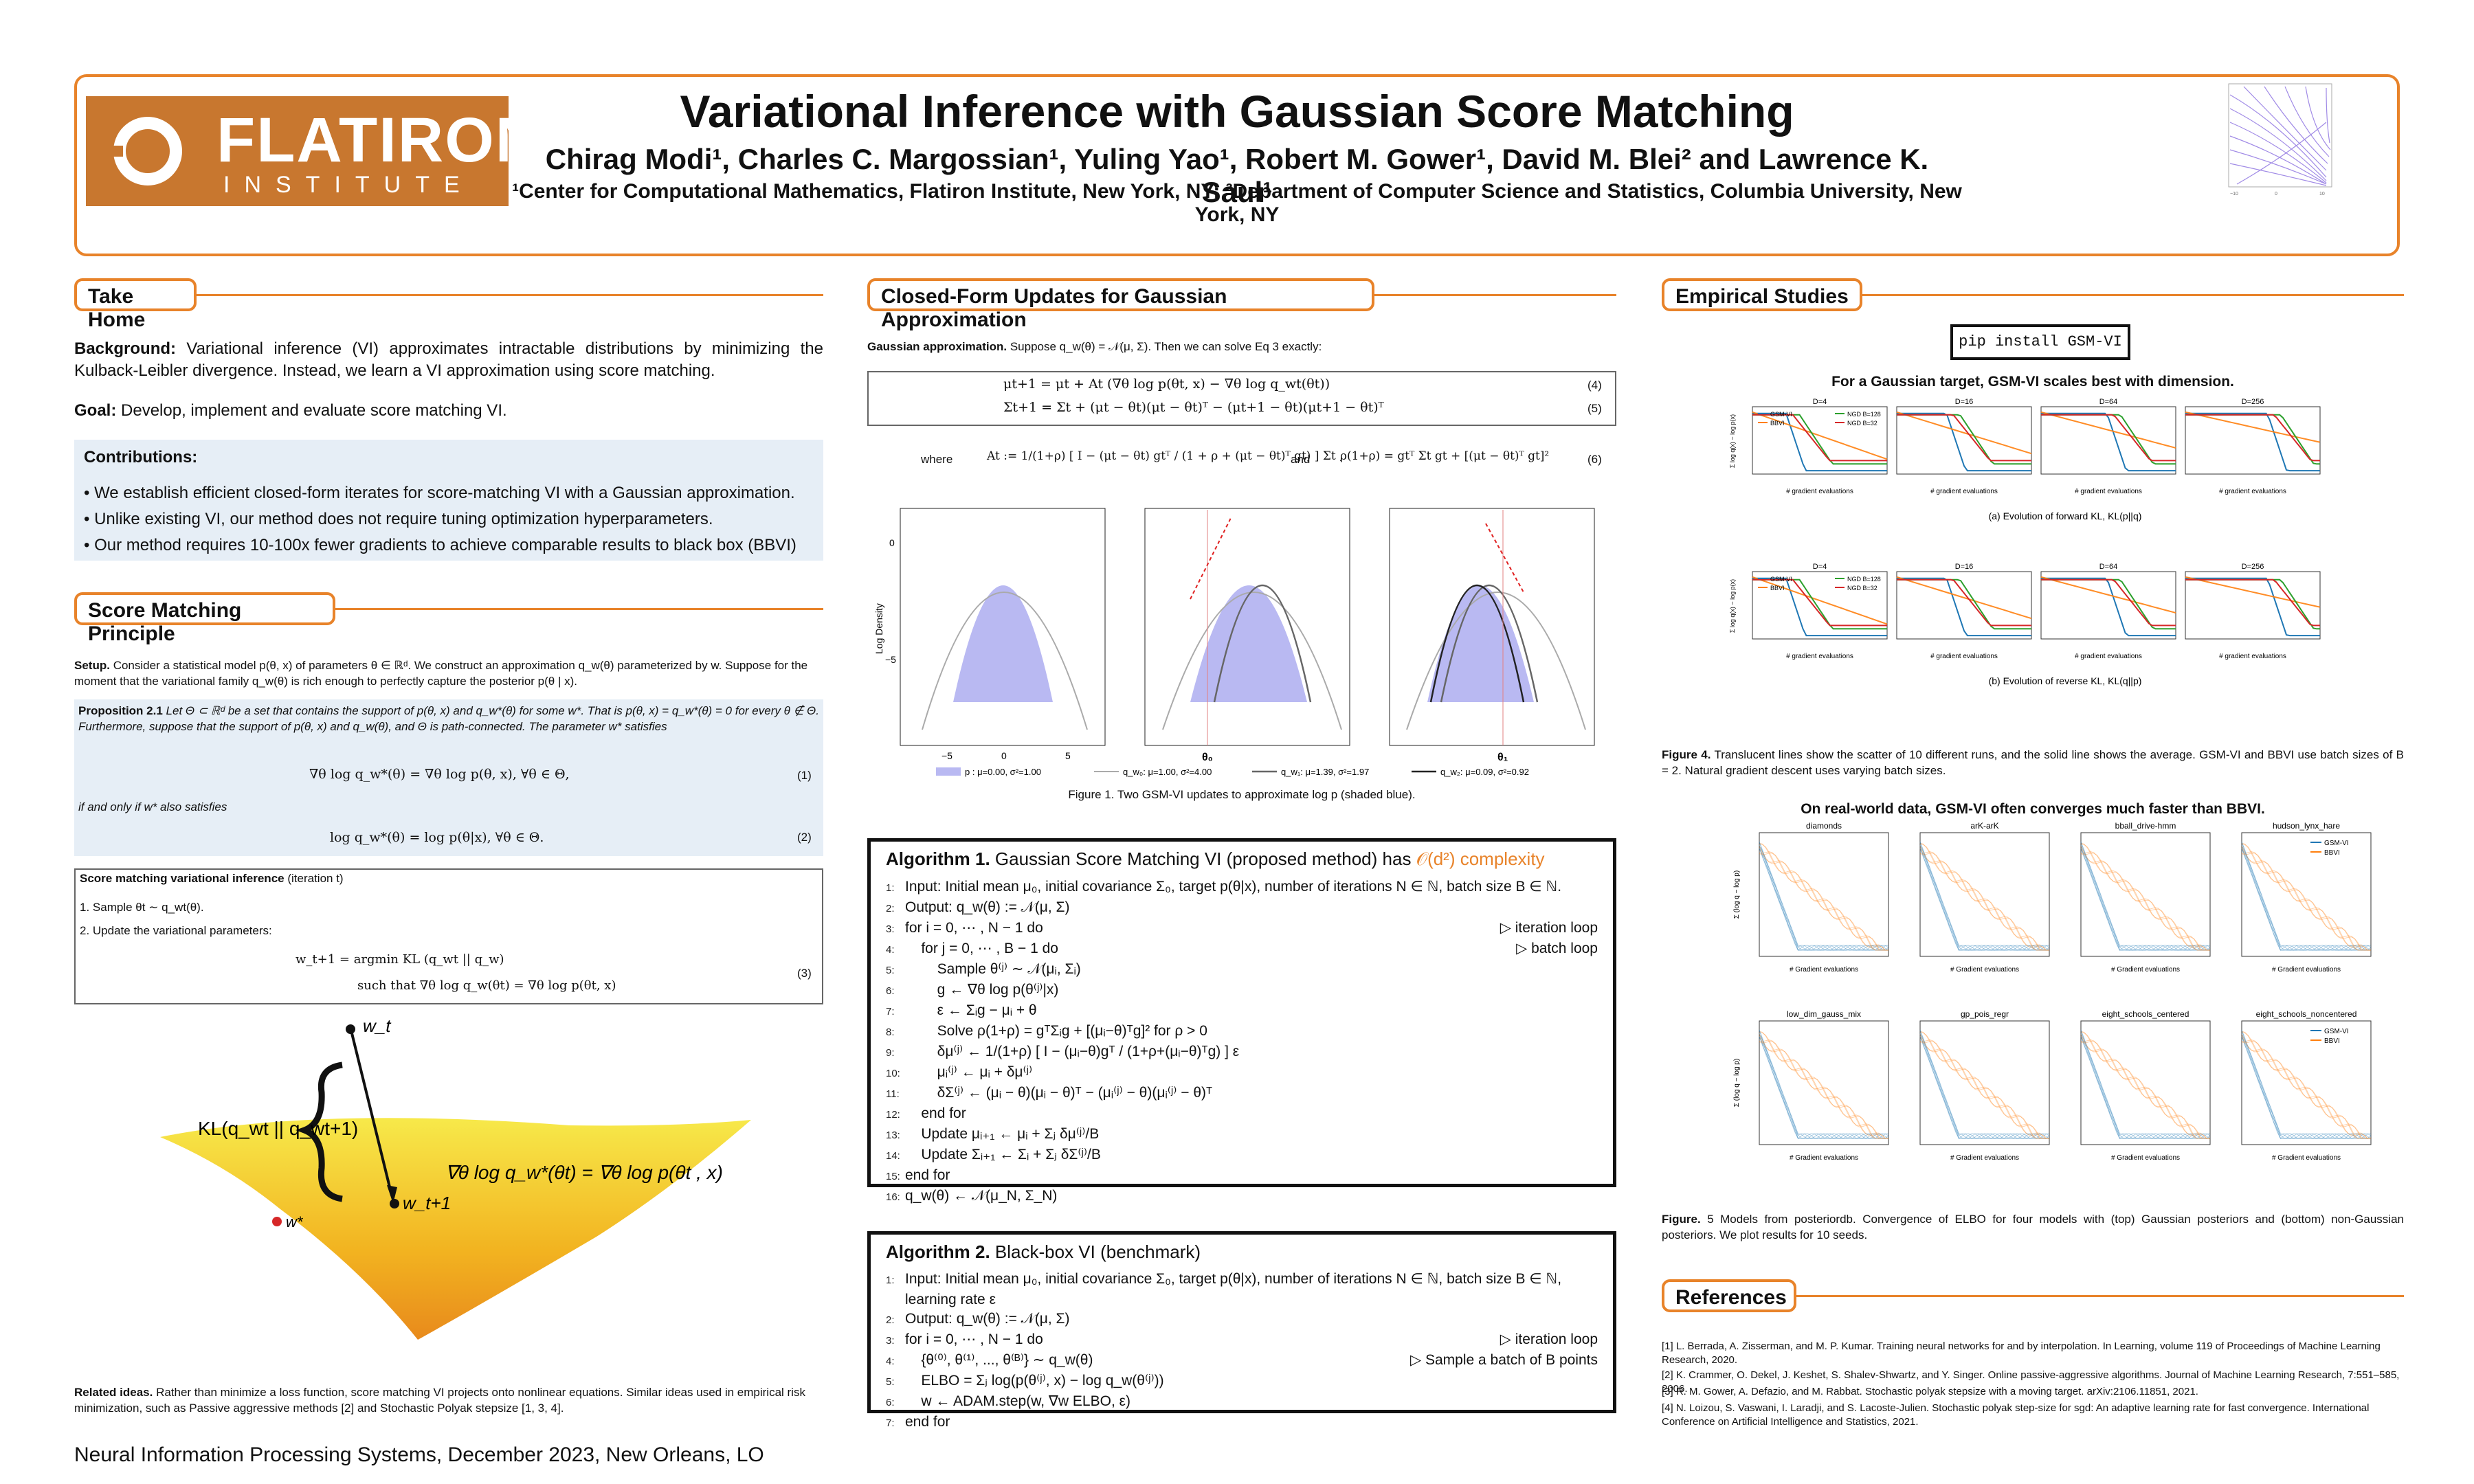 The image size is (2474, 1484). Describe the element at coordinates (377, 1025) in the screenshot. I see `label-wt: w_t` at that location.